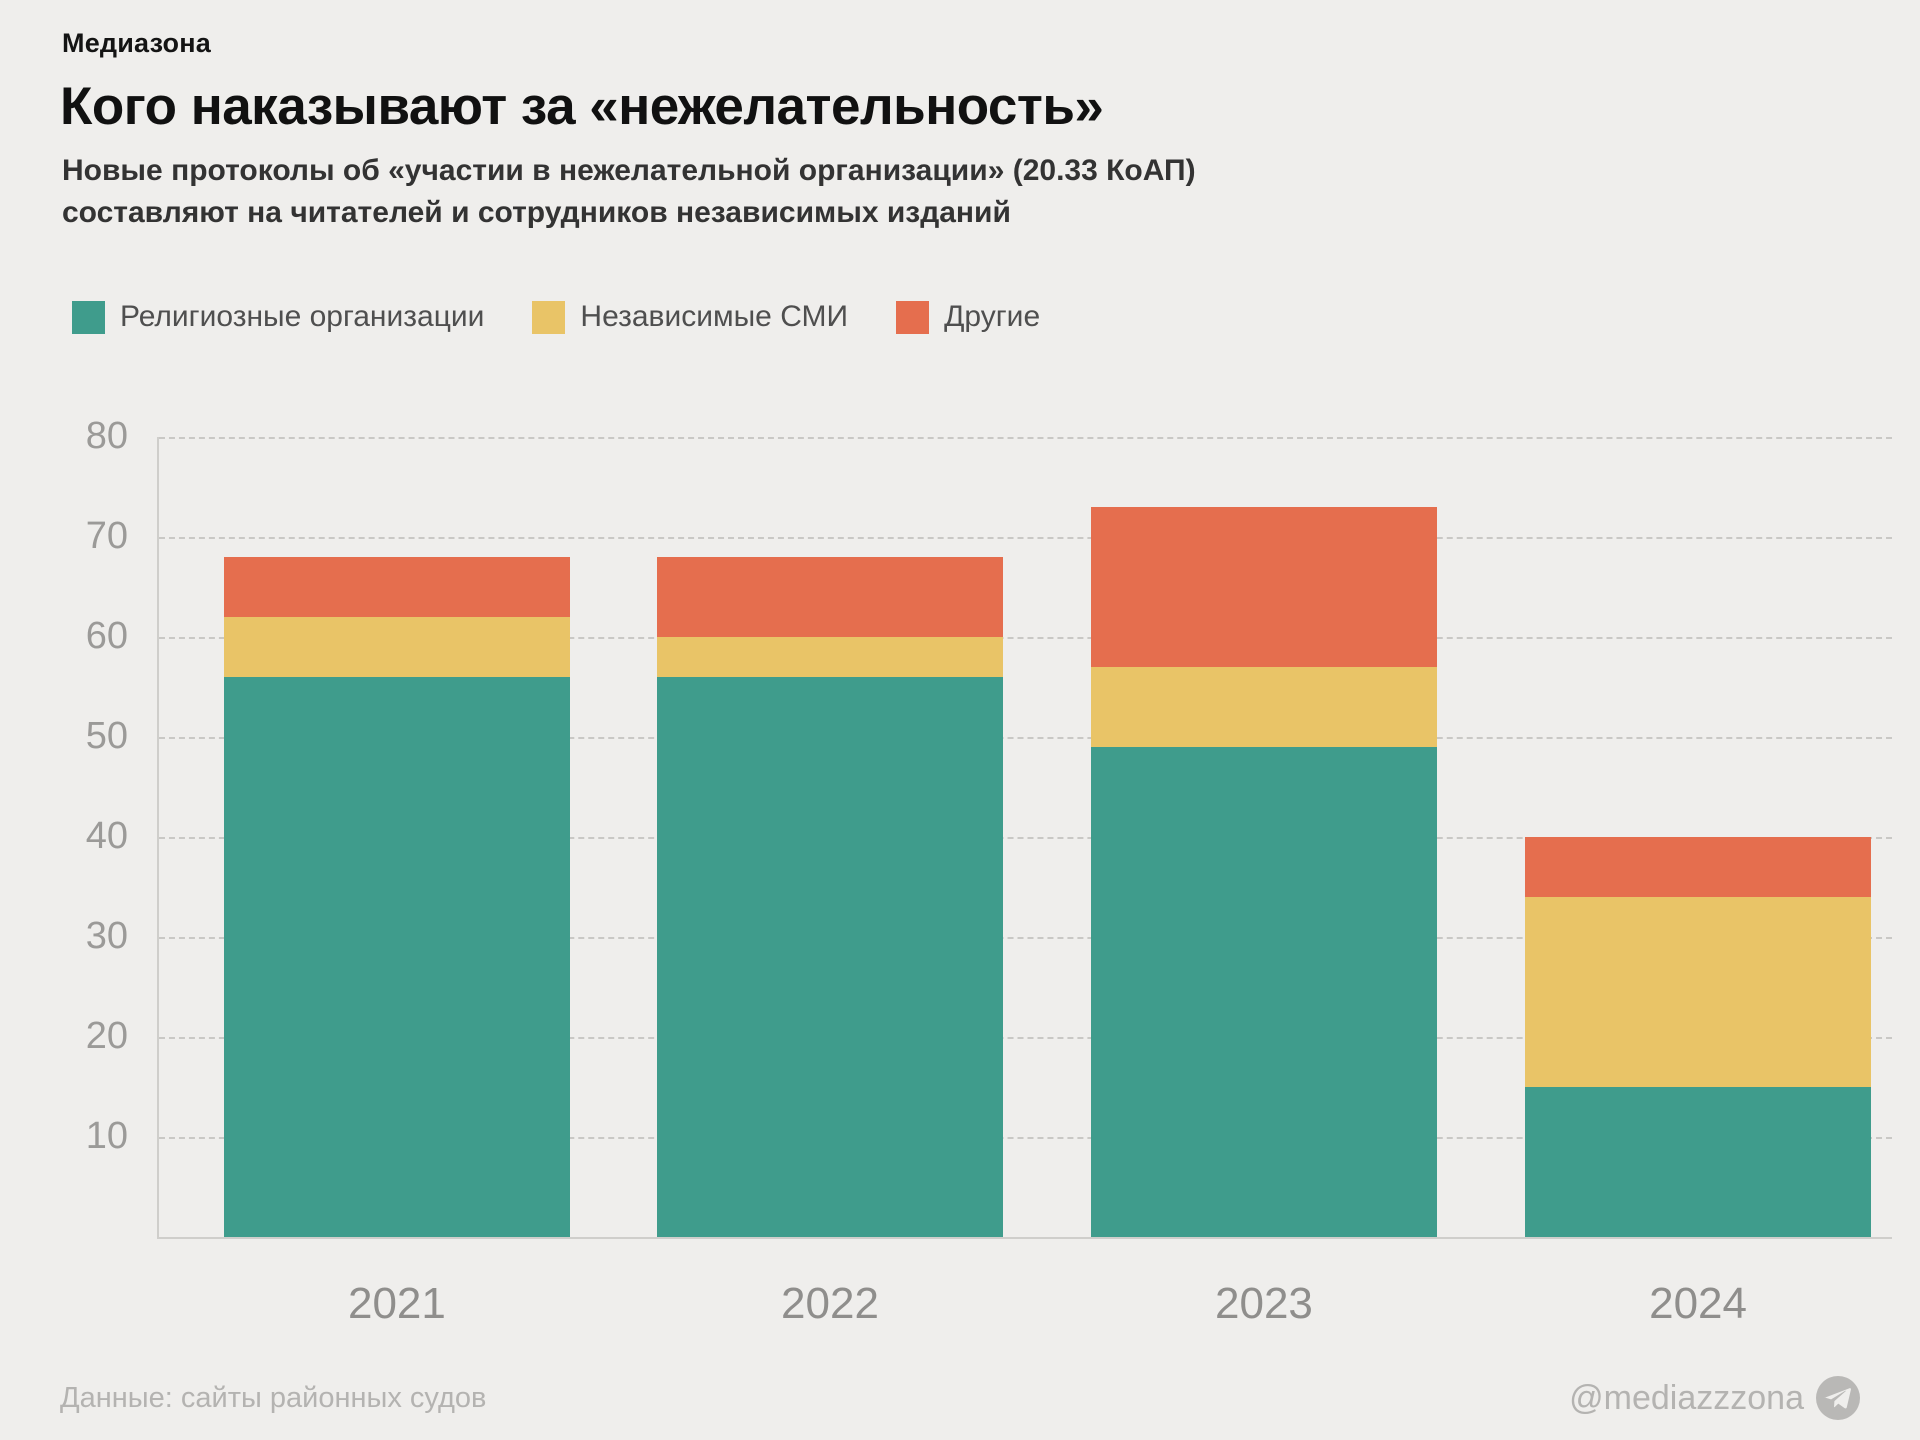 Image resolution: width=1920 pixels, height=1440 pixels. I want to click on bar-2022-segment-Религиозные организации, so click(830, 957).